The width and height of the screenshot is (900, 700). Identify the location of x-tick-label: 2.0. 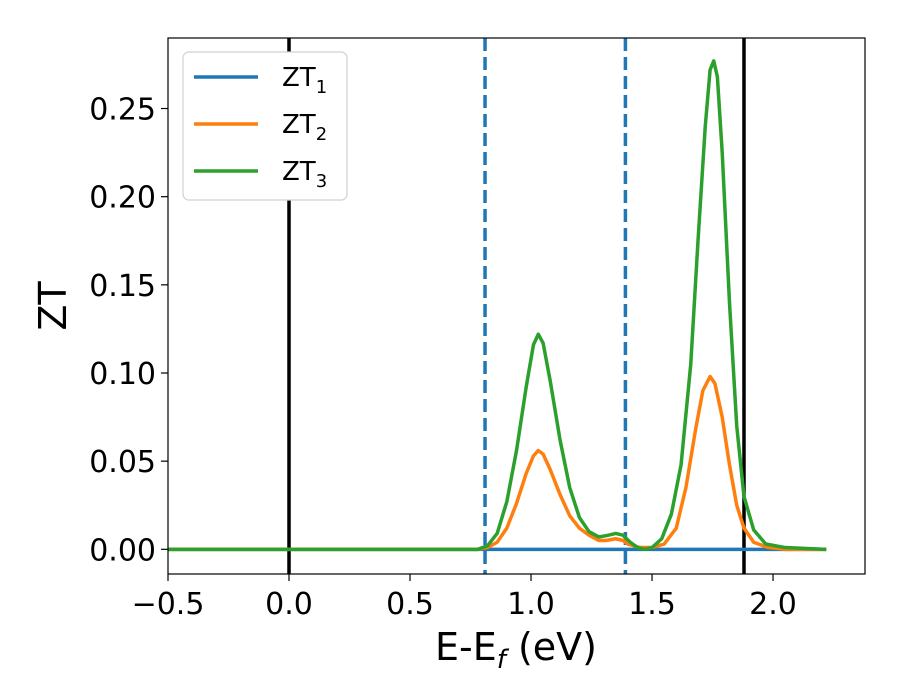
(773, 604).